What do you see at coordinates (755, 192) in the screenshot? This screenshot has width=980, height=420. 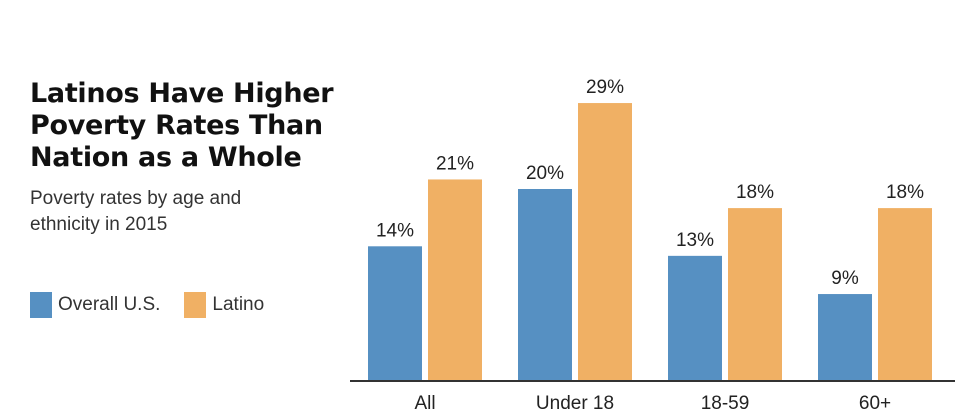 I see `value-label-latino-2: 18%` at bounding box center [755, 192].